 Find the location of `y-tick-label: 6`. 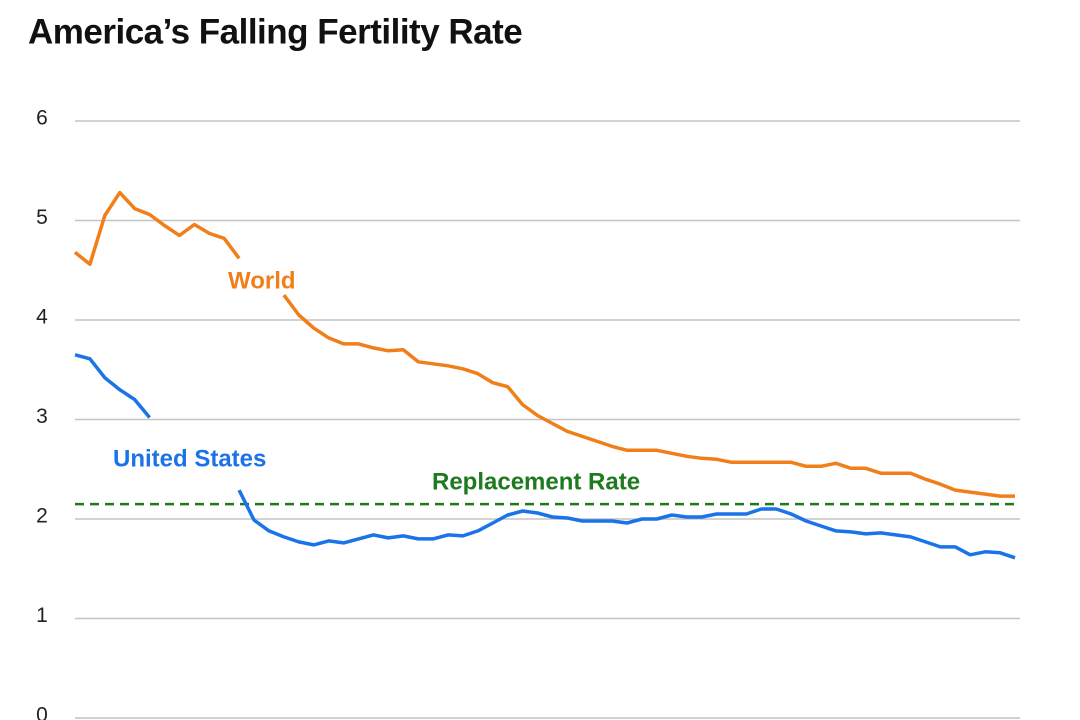

y-tick-label: 6 is located at coordinates (42, 118).